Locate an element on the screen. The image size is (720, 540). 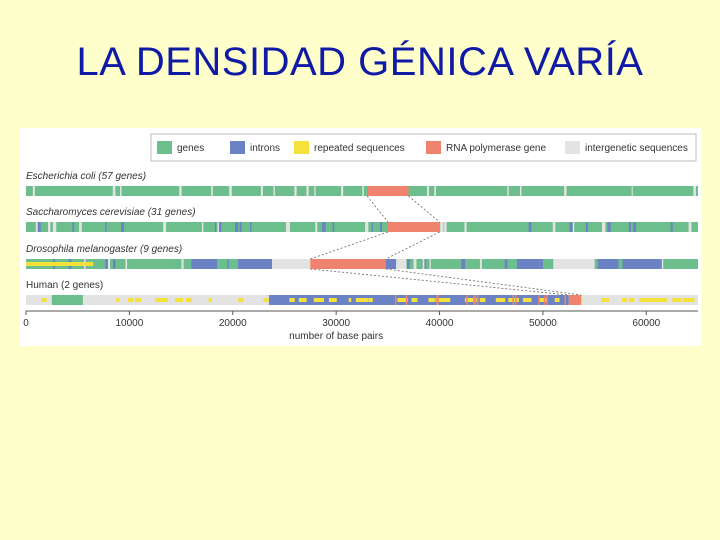
segment-polymerase is located at coordinates (388, 191).